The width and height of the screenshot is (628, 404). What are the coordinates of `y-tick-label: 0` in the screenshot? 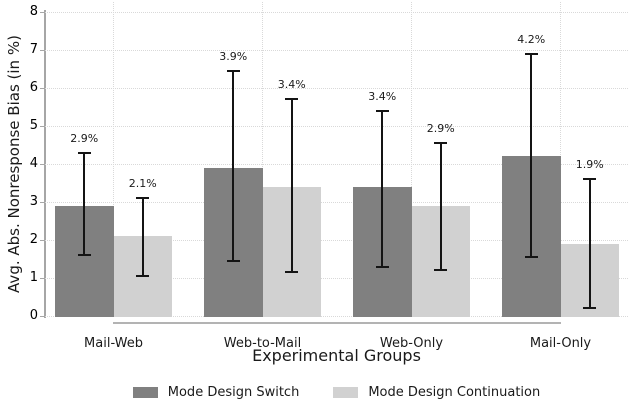 It's located at (33, 315).